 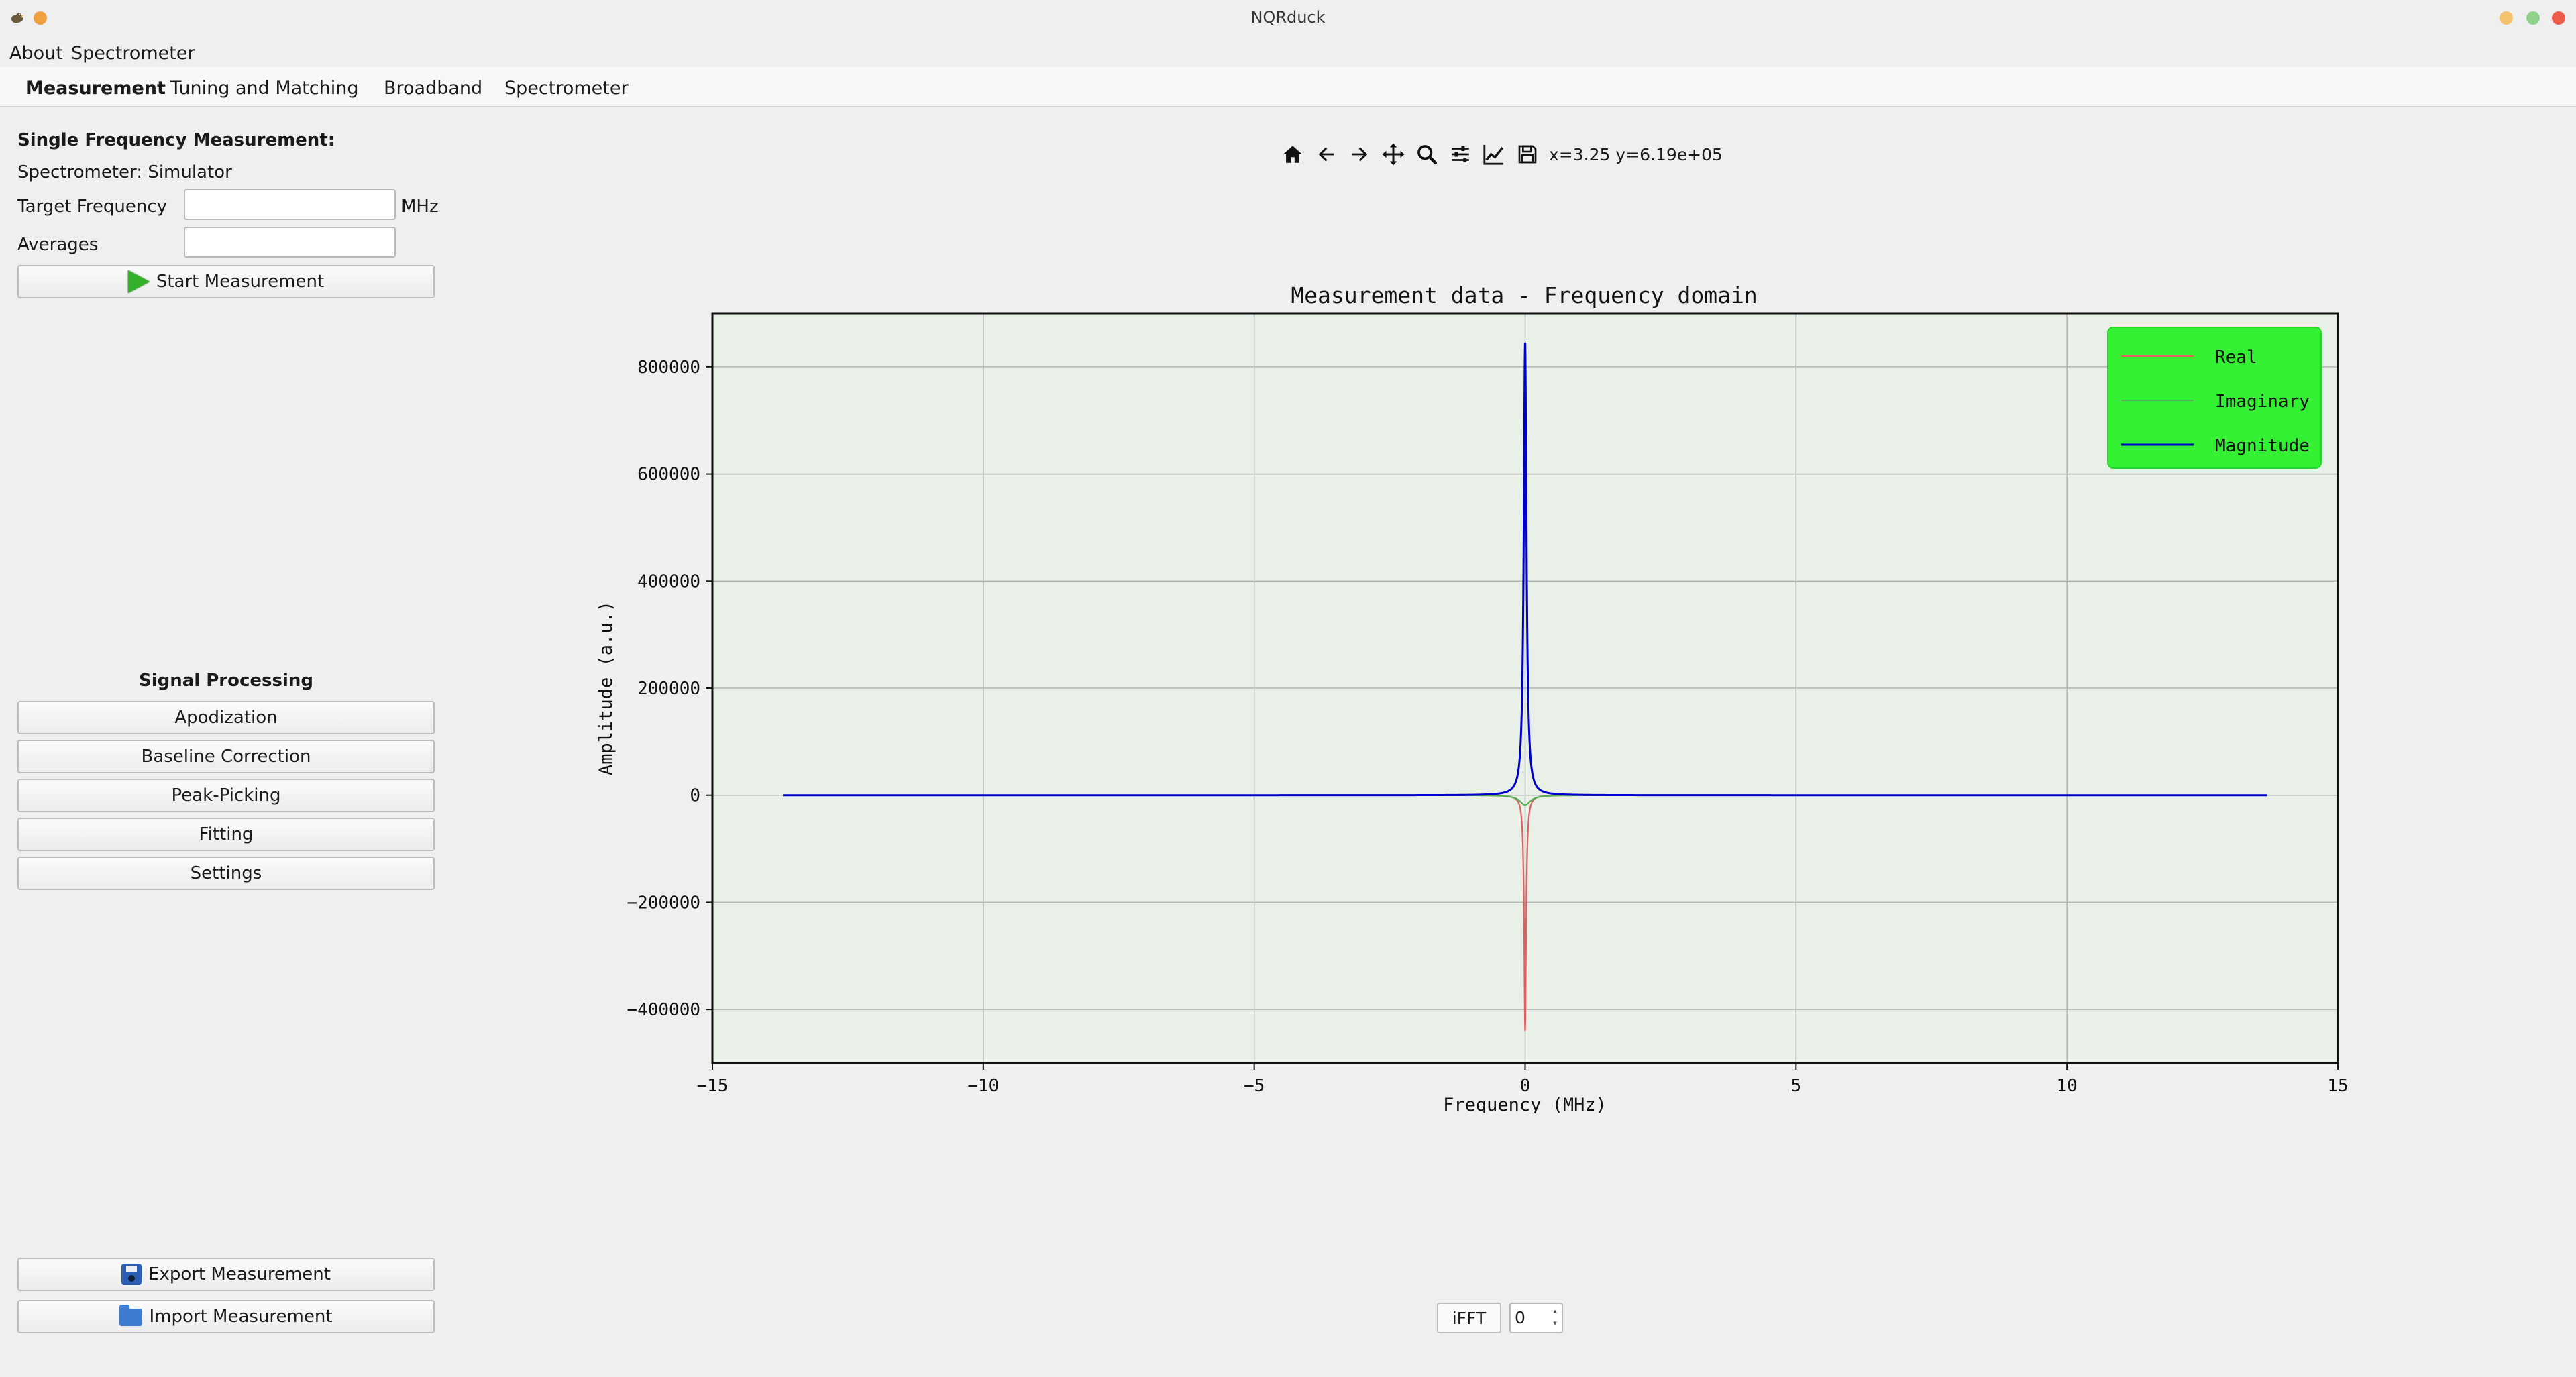 What do you see at coordinates (1524, 295) in the screenshot?
I see `chart-title: Measurement data - Frequency domain` at bounding box center [1524, 295].